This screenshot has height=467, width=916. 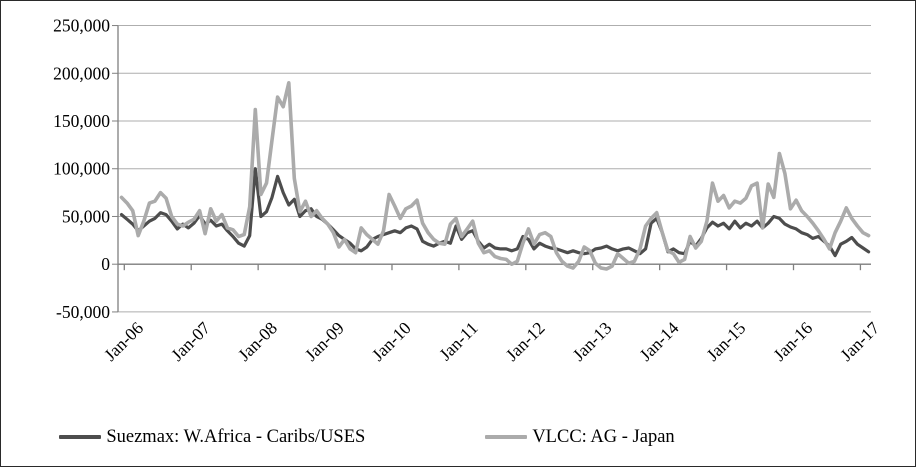 I want to click on x-tick-label: Jan-12, so click(x=525, y=341).